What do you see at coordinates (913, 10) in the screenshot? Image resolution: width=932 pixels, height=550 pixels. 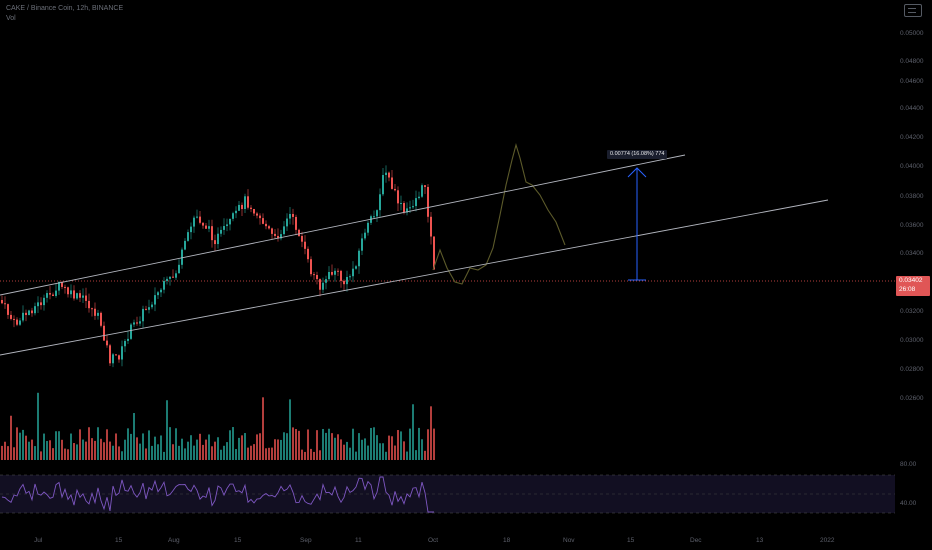 I see `camera-icon` at bounding box center [913, 10].